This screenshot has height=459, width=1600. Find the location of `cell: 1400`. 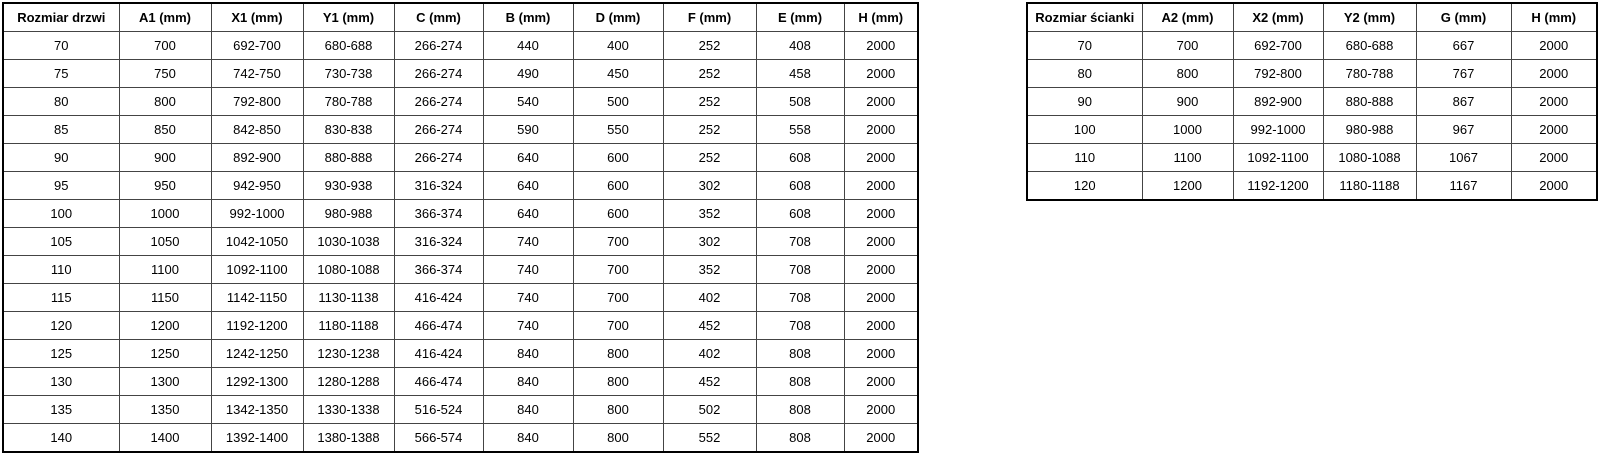

cell: 1400 is located at coordinates (165, 438).